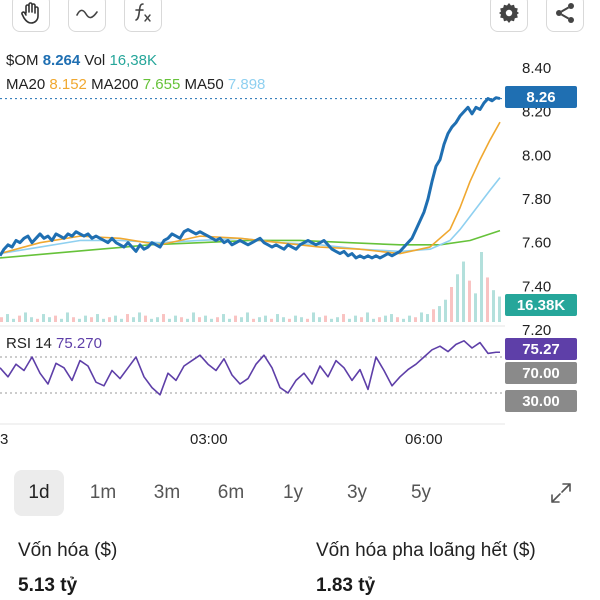  Describe the element at coordinates (541, 349) in the screenshot. I see `rsi-badge: 75.27` at that location.